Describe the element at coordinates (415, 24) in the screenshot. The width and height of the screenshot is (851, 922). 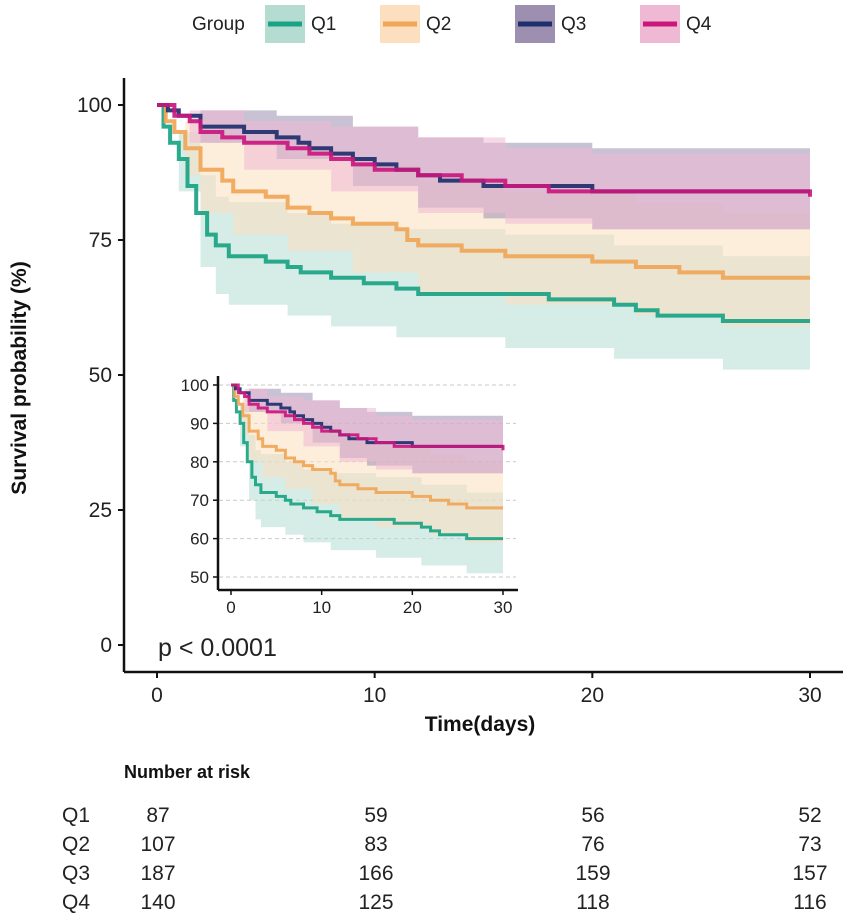
I see `legend-item-q2: Q2` at that location.